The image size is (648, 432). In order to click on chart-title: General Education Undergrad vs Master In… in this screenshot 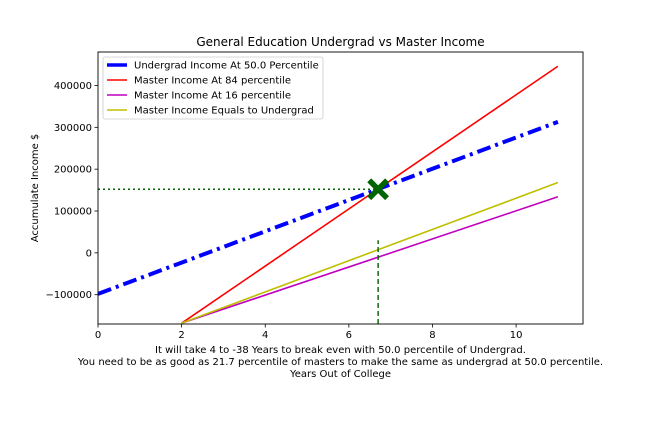, I will do `click(340, 42)`.